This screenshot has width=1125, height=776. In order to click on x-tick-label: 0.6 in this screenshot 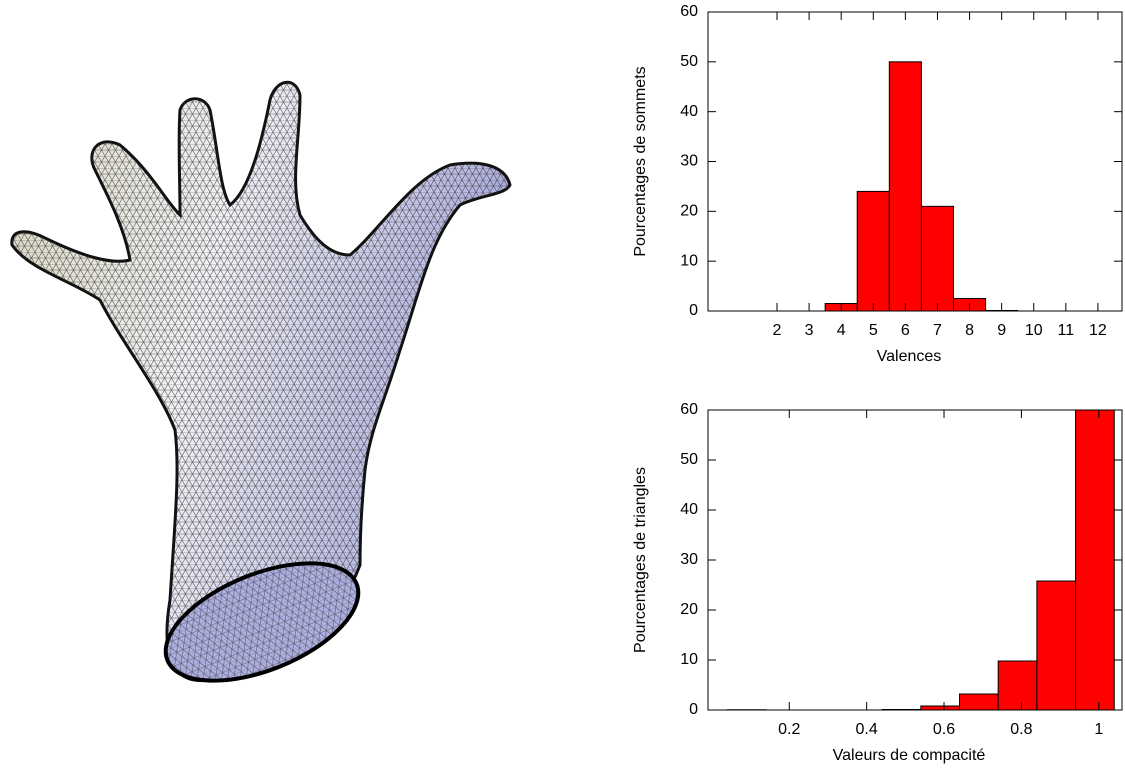, I will do `click(944, 729)`.